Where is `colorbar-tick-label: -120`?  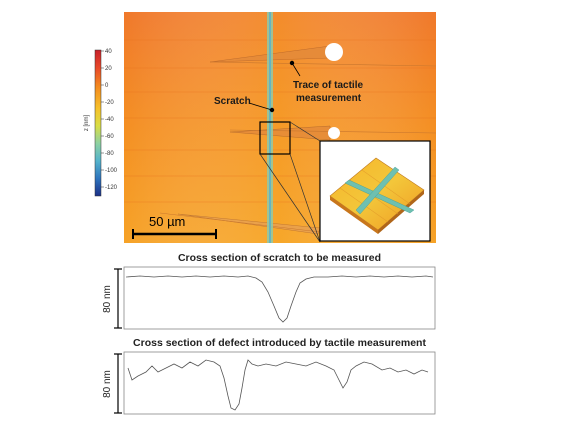
colorbar-tick-label: -120 is located at coordinates (111, 188).